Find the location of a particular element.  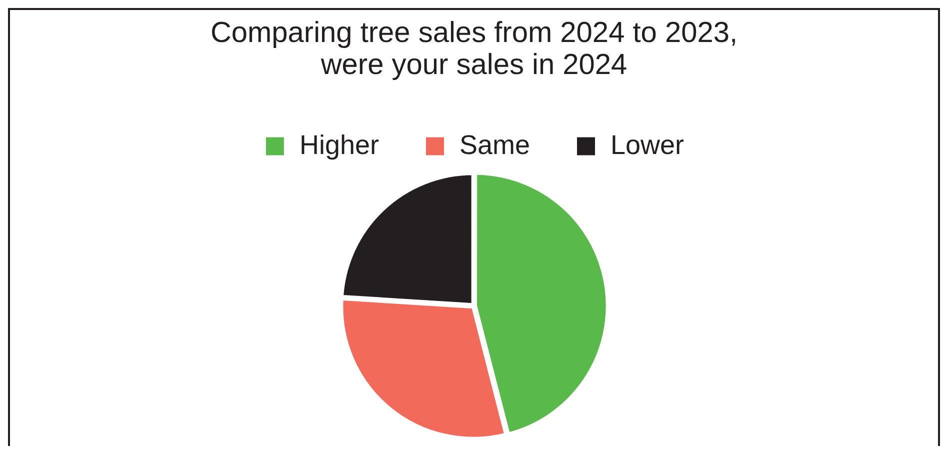

legend-label: Lower is located at coordinates (647, 145).